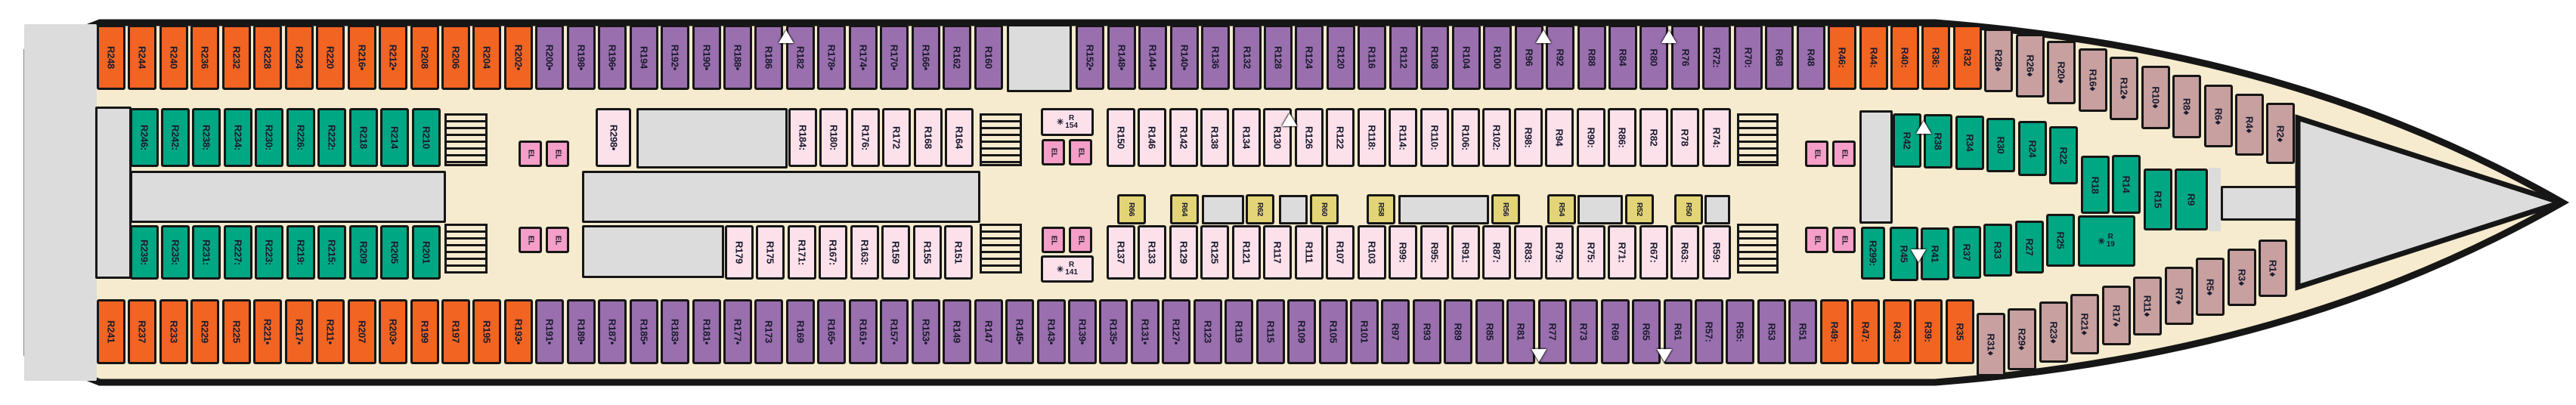 The height and width of the screenshot is (405, 2576). What do you see at coordinates (205, 331) in the screenshot?
I see `cabin-R229: R229` at bounding box center [205, 331].